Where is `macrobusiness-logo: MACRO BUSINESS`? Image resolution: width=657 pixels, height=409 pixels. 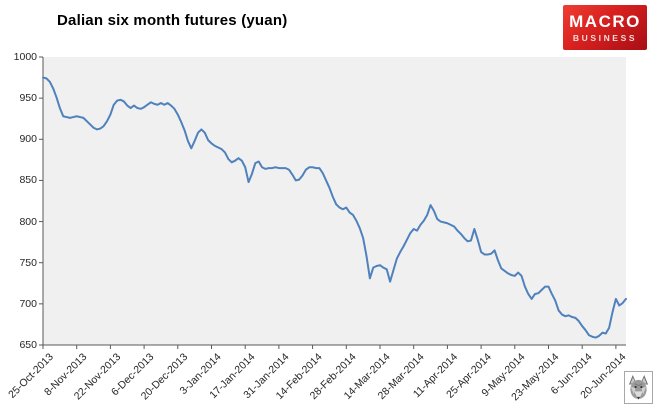
macrobusiness-logo: MACRO BUSINESS is located at coordinates (605, 27).